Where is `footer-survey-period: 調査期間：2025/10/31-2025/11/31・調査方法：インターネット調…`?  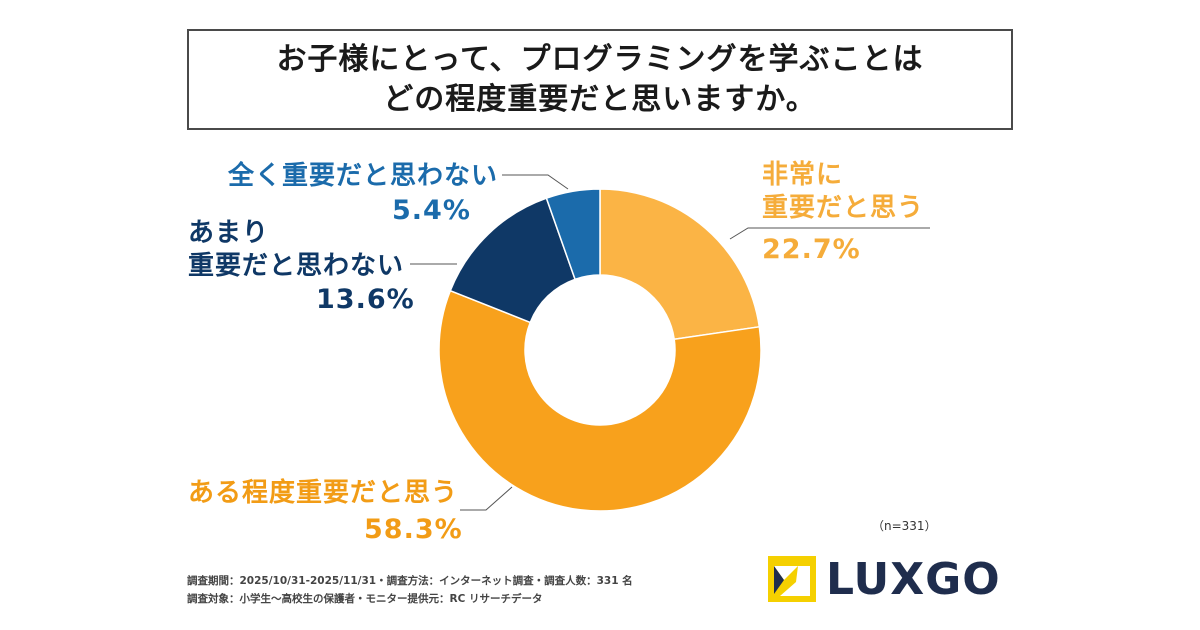 footer-survey-period: 調査期間：2025/10/31-2025/11/31・調査方法：インターネット調… is located at coordinates (410, 581).